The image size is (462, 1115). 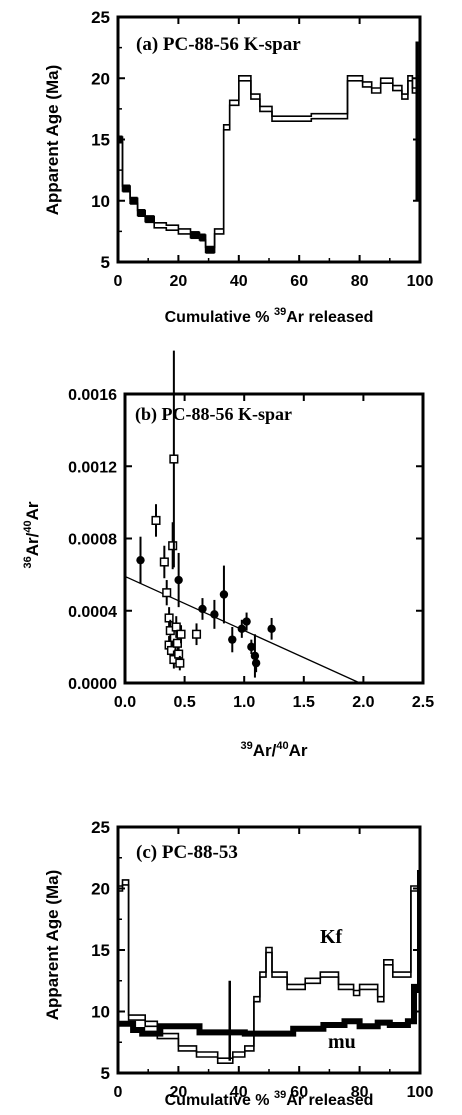 I want to click on panel-c-ylabel: Apparent Age (Ma), so click(x=52, y=945).